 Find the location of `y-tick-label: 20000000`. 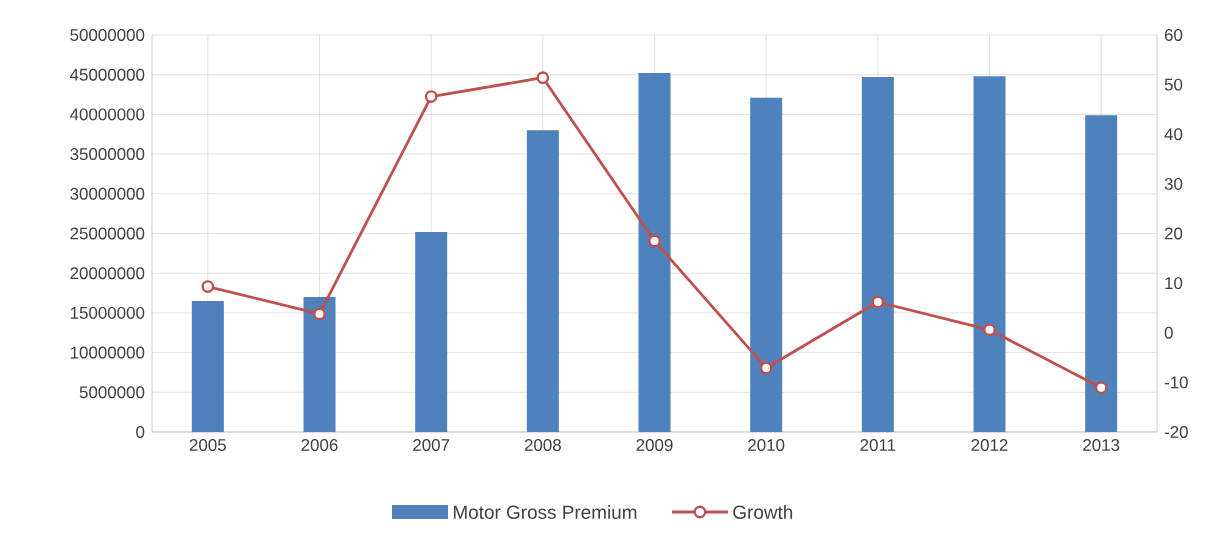

y-tick-label: 20000000 is located at coordinates (107, 273).